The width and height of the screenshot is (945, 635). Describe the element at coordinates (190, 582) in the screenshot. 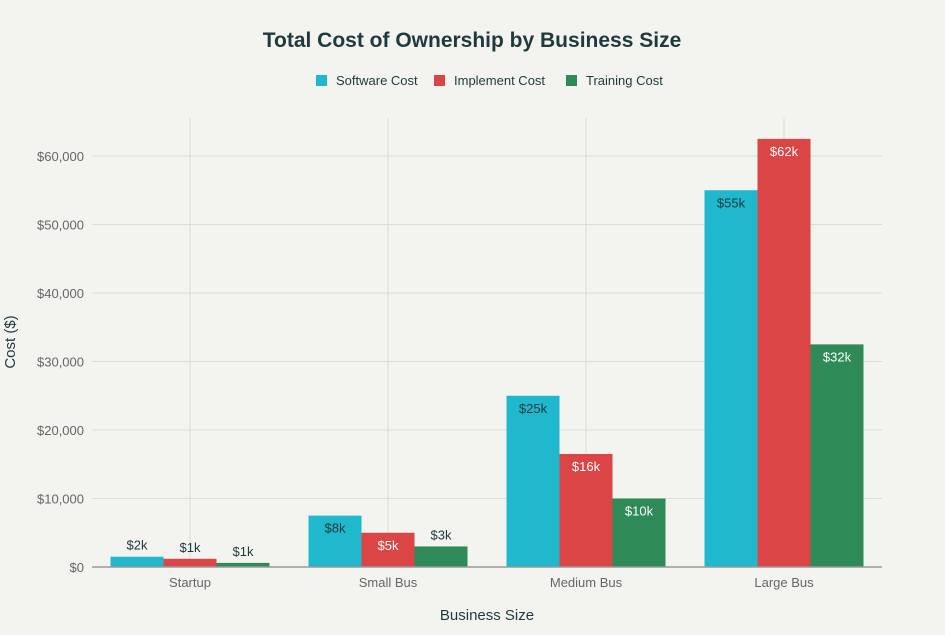

I see `x-tick-label: Startup` at that location.